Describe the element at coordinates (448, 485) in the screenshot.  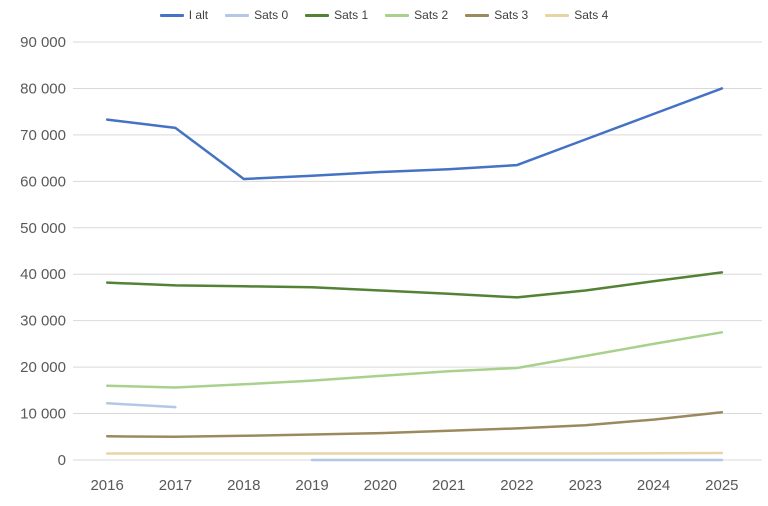
I see `x-axis-tick-label: 2021` at that location.